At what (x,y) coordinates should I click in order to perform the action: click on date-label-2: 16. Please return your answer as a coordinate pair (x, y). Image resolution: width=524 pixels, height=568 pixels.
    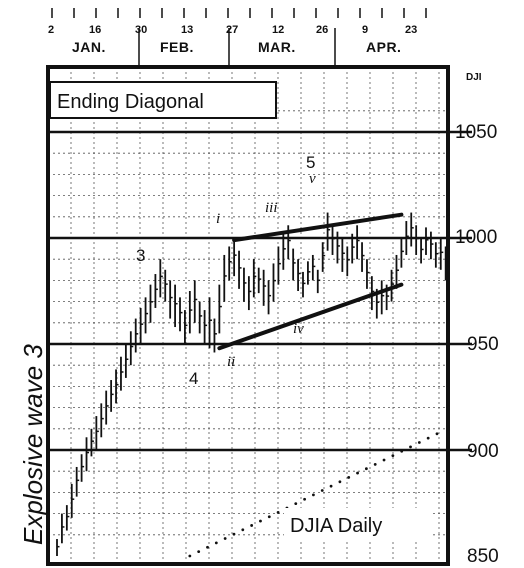
    Looking at the image, I should click on (95, 30).